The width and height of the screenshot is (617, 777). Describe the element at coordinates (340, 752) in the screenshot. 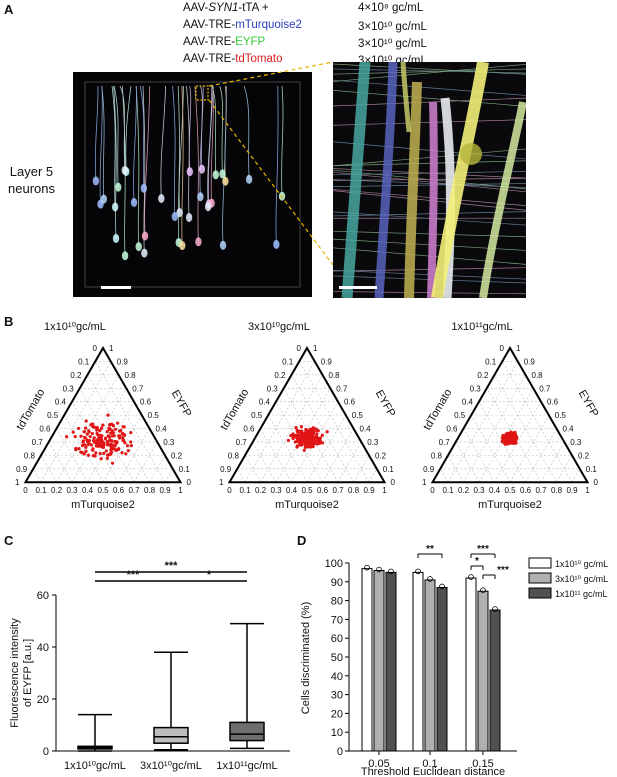

I see `y-tick-label: 0` at that location.